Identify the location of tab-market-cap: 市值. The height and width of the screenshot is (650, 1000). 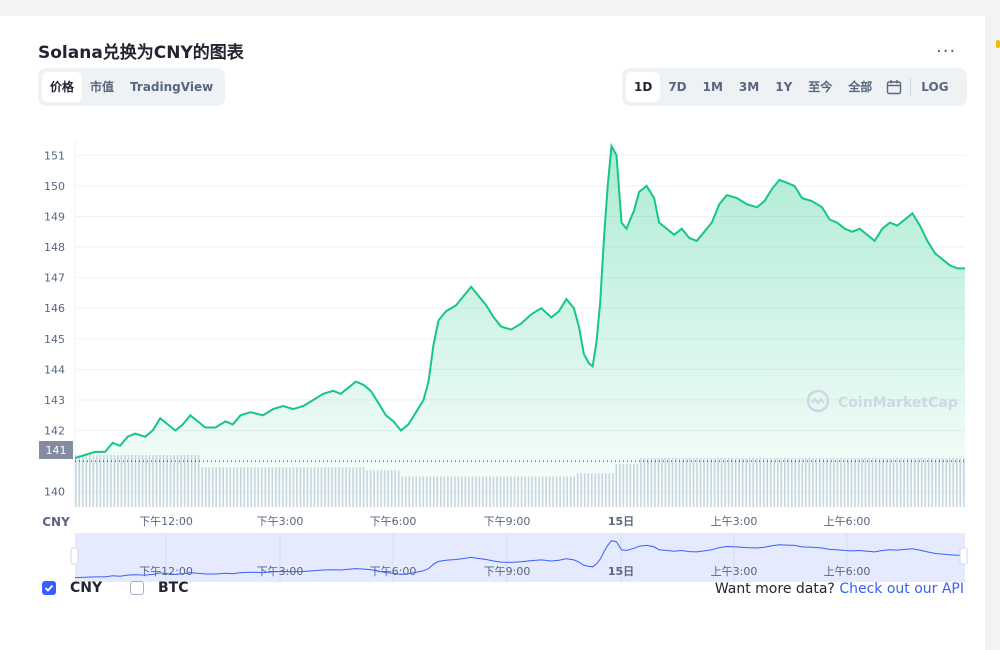
(102, 87).